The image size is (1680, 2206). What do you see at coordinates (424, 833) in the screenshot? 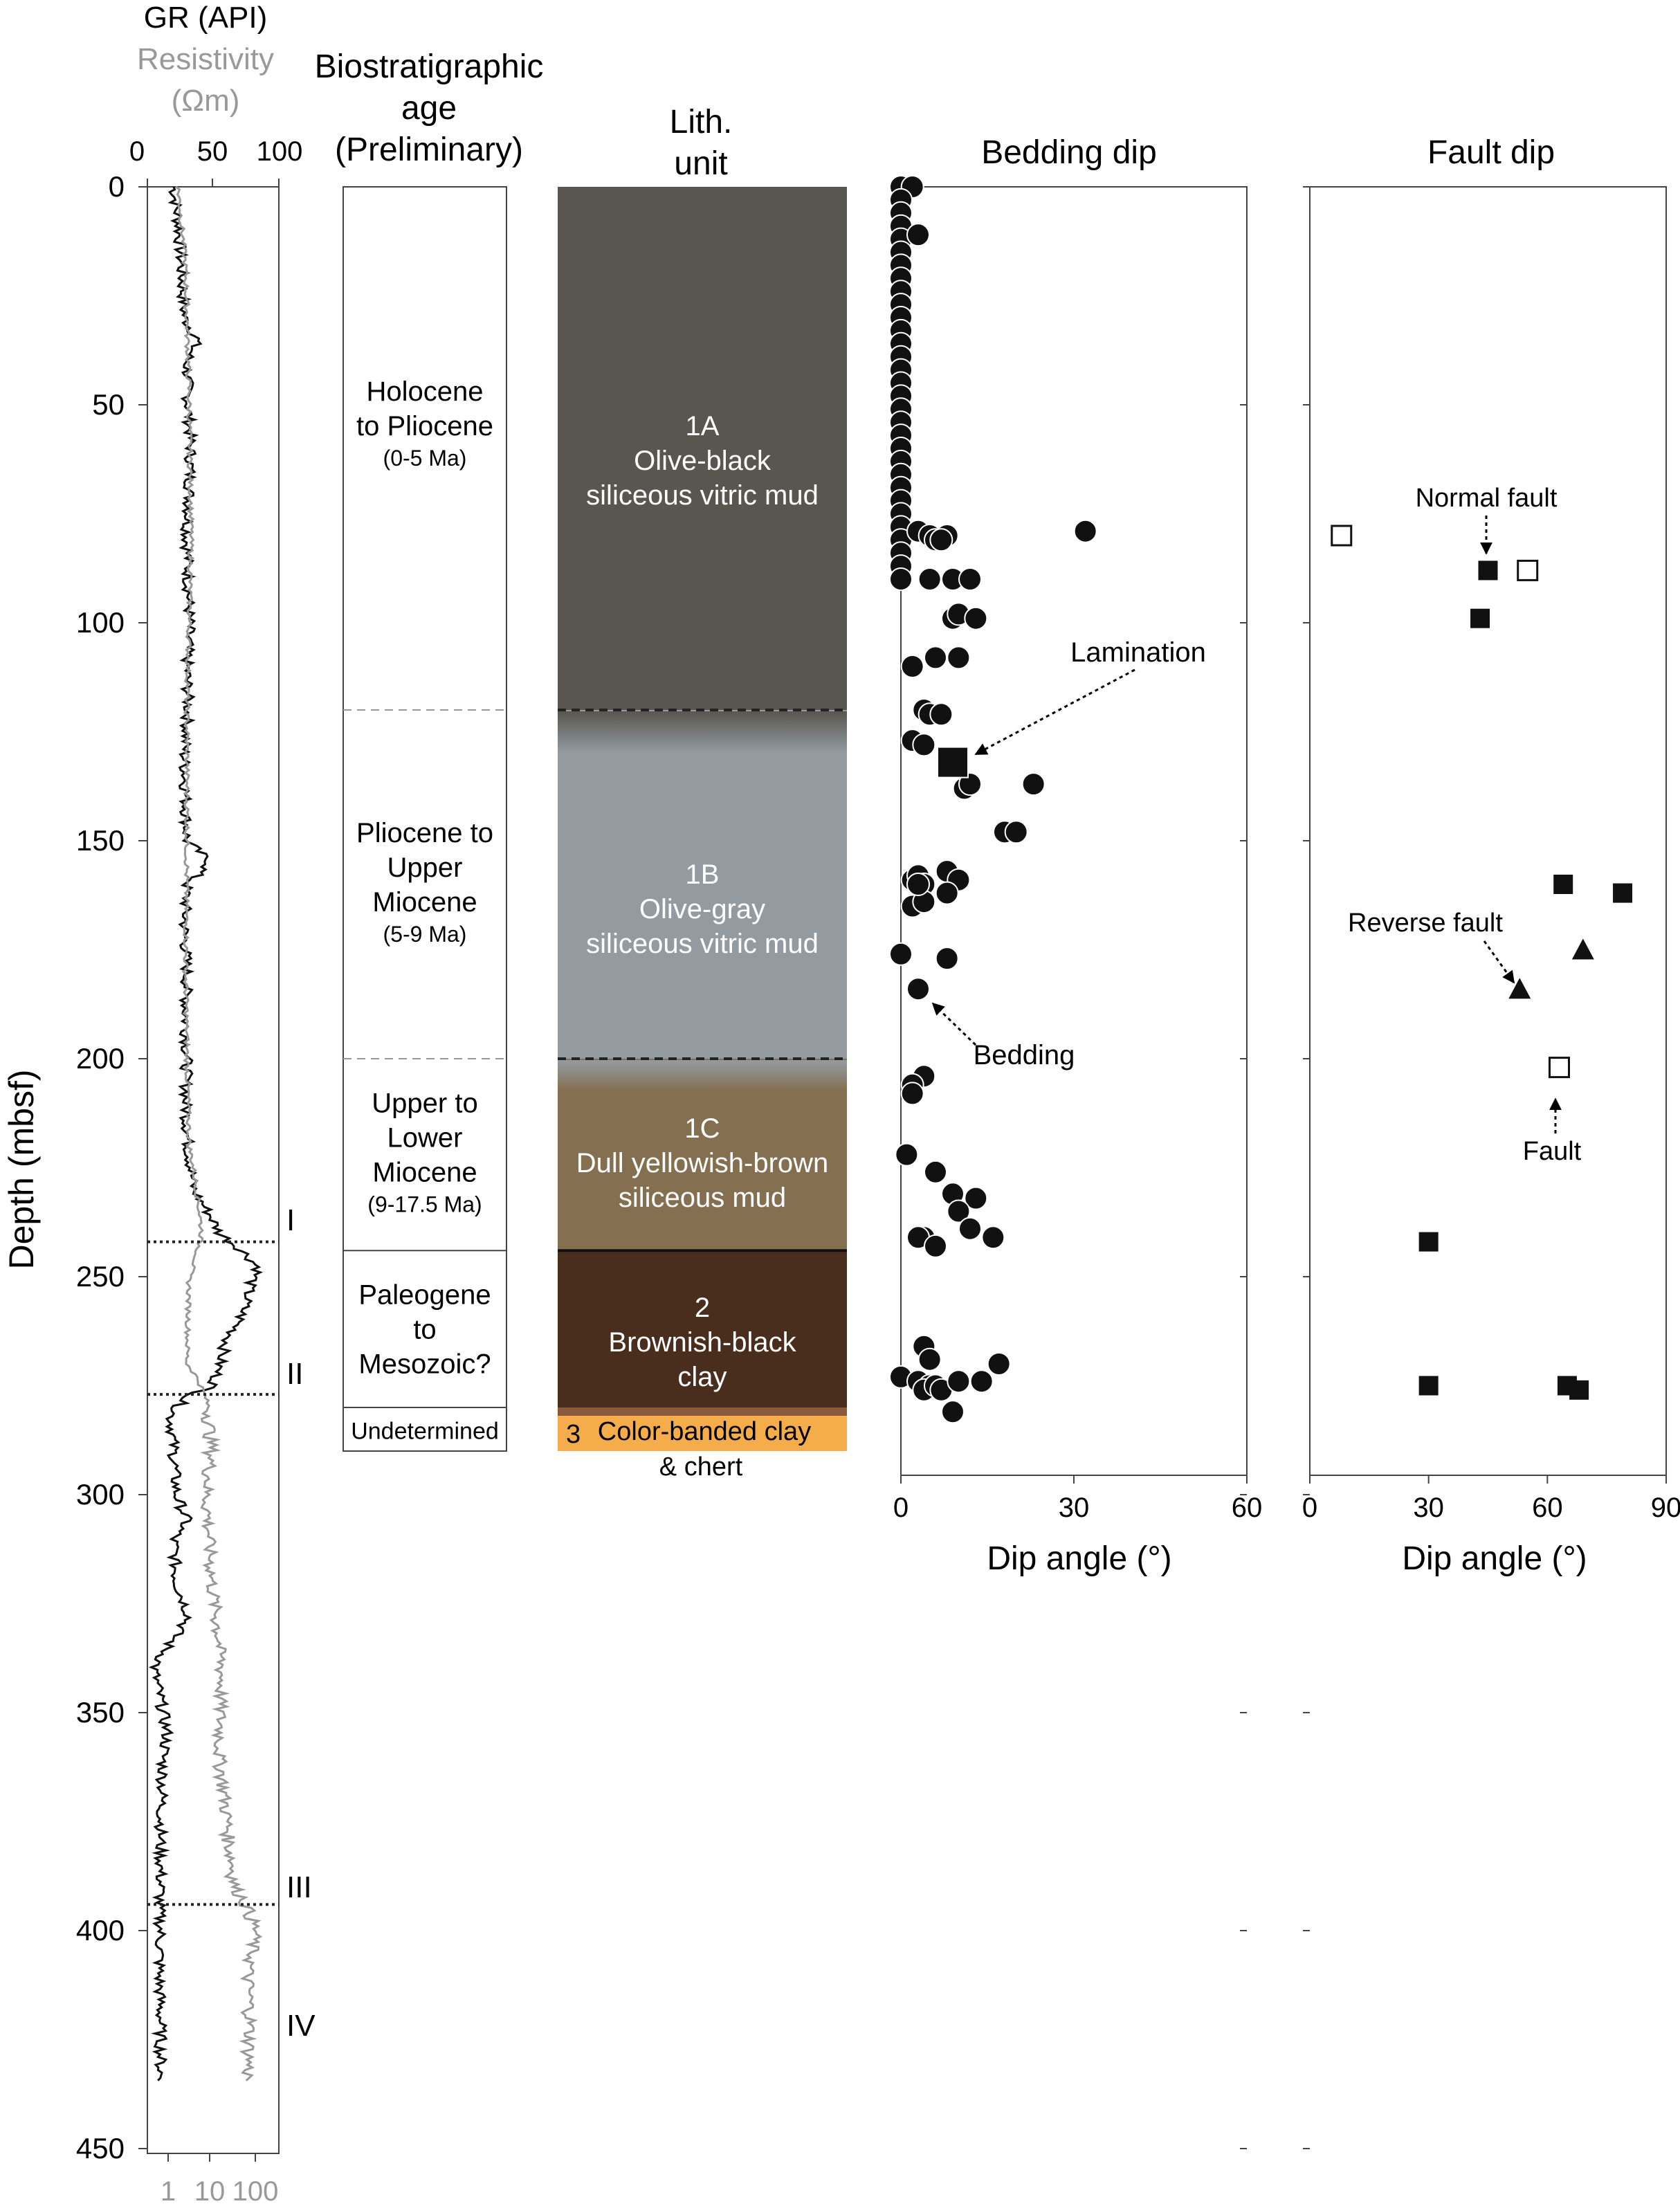
I see `age-label: Pliocene to` at bounding box center [424, 833].